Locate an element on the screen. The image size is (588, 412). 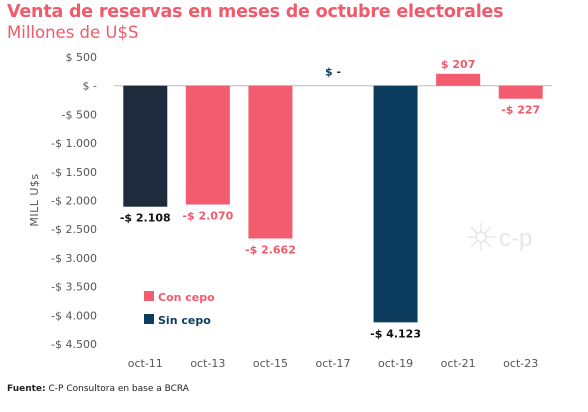
data-label: $ - is located at coordinates (333, 72).